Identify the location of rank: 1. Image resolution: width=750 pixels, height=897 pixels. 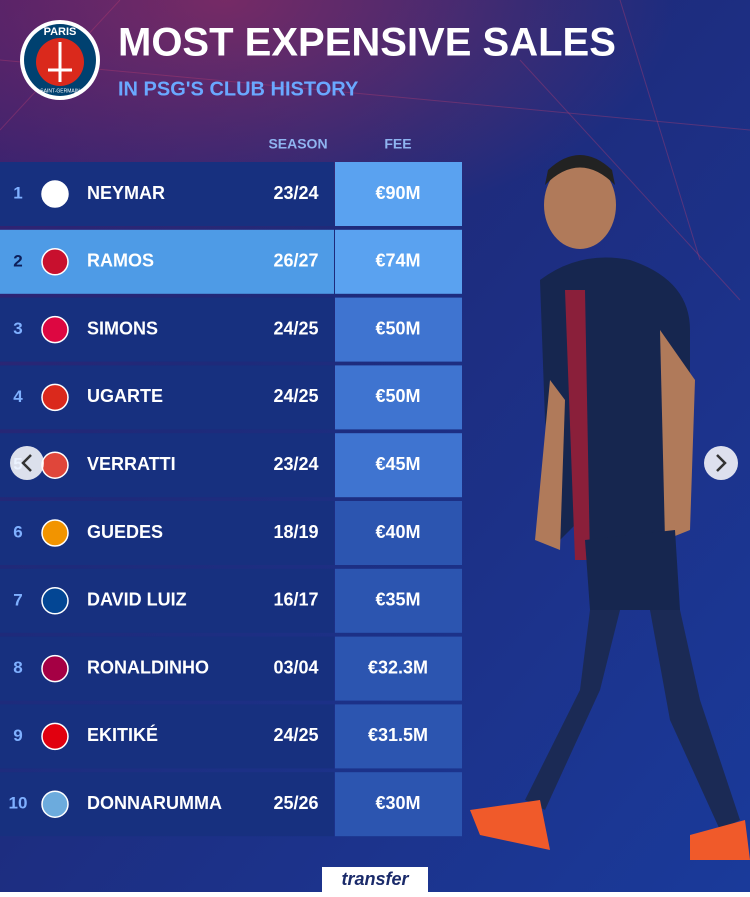
(17, 192).